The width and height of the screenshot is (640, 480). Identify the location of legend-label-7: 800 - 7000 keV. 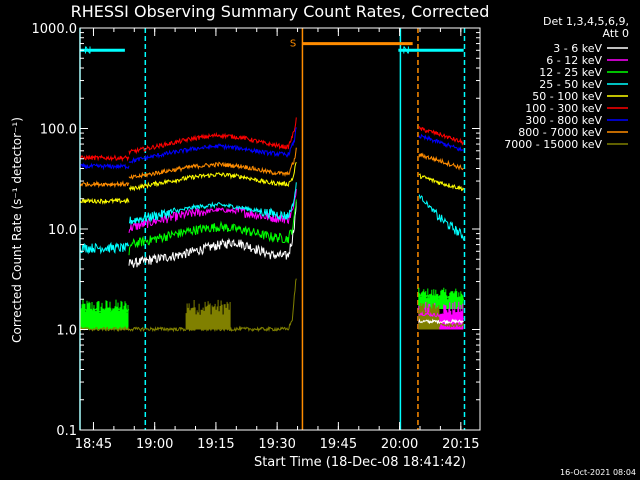
(560, 132).